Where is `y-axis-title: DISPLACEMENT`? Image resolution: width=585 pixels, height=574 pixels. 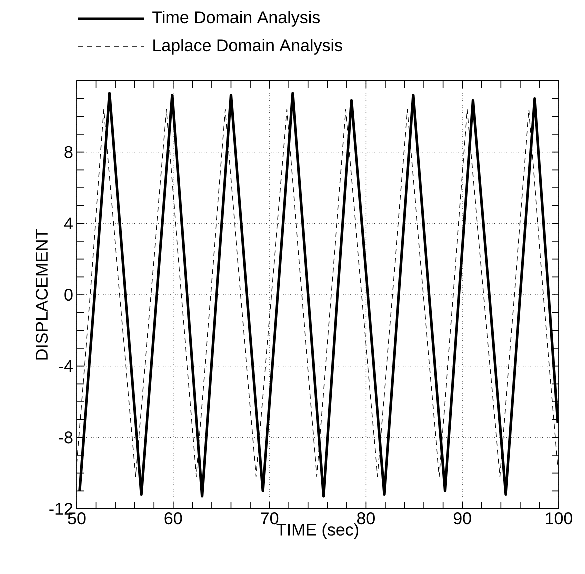 y-axis-title: DISPLACEMENT is located at coordinates (42, 294).